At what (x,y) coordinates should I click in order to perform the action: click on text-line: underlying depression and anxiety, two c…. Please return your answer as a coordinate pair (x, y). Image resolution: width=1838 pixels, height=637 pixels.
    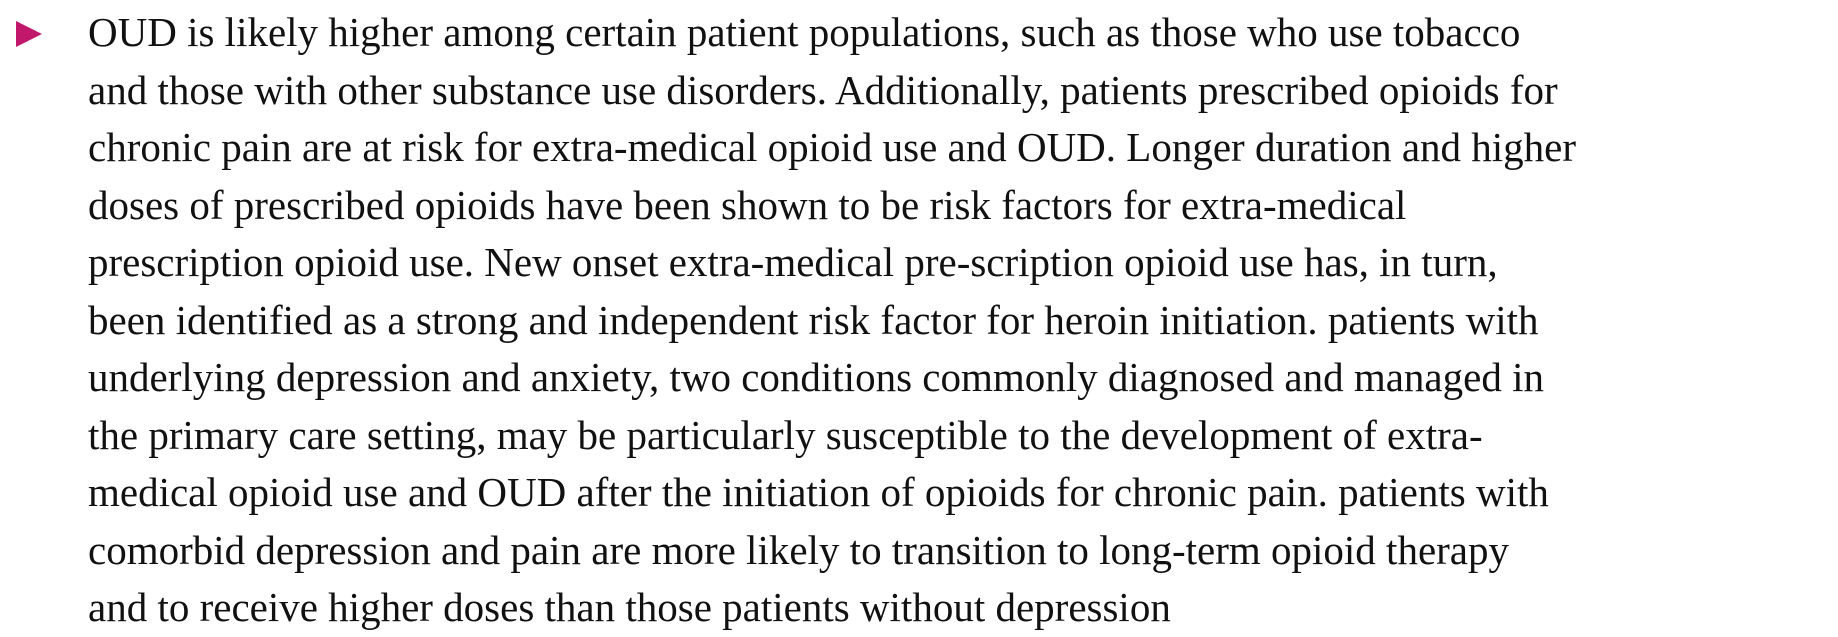
    Looking at the image, I should click on (816, 377).